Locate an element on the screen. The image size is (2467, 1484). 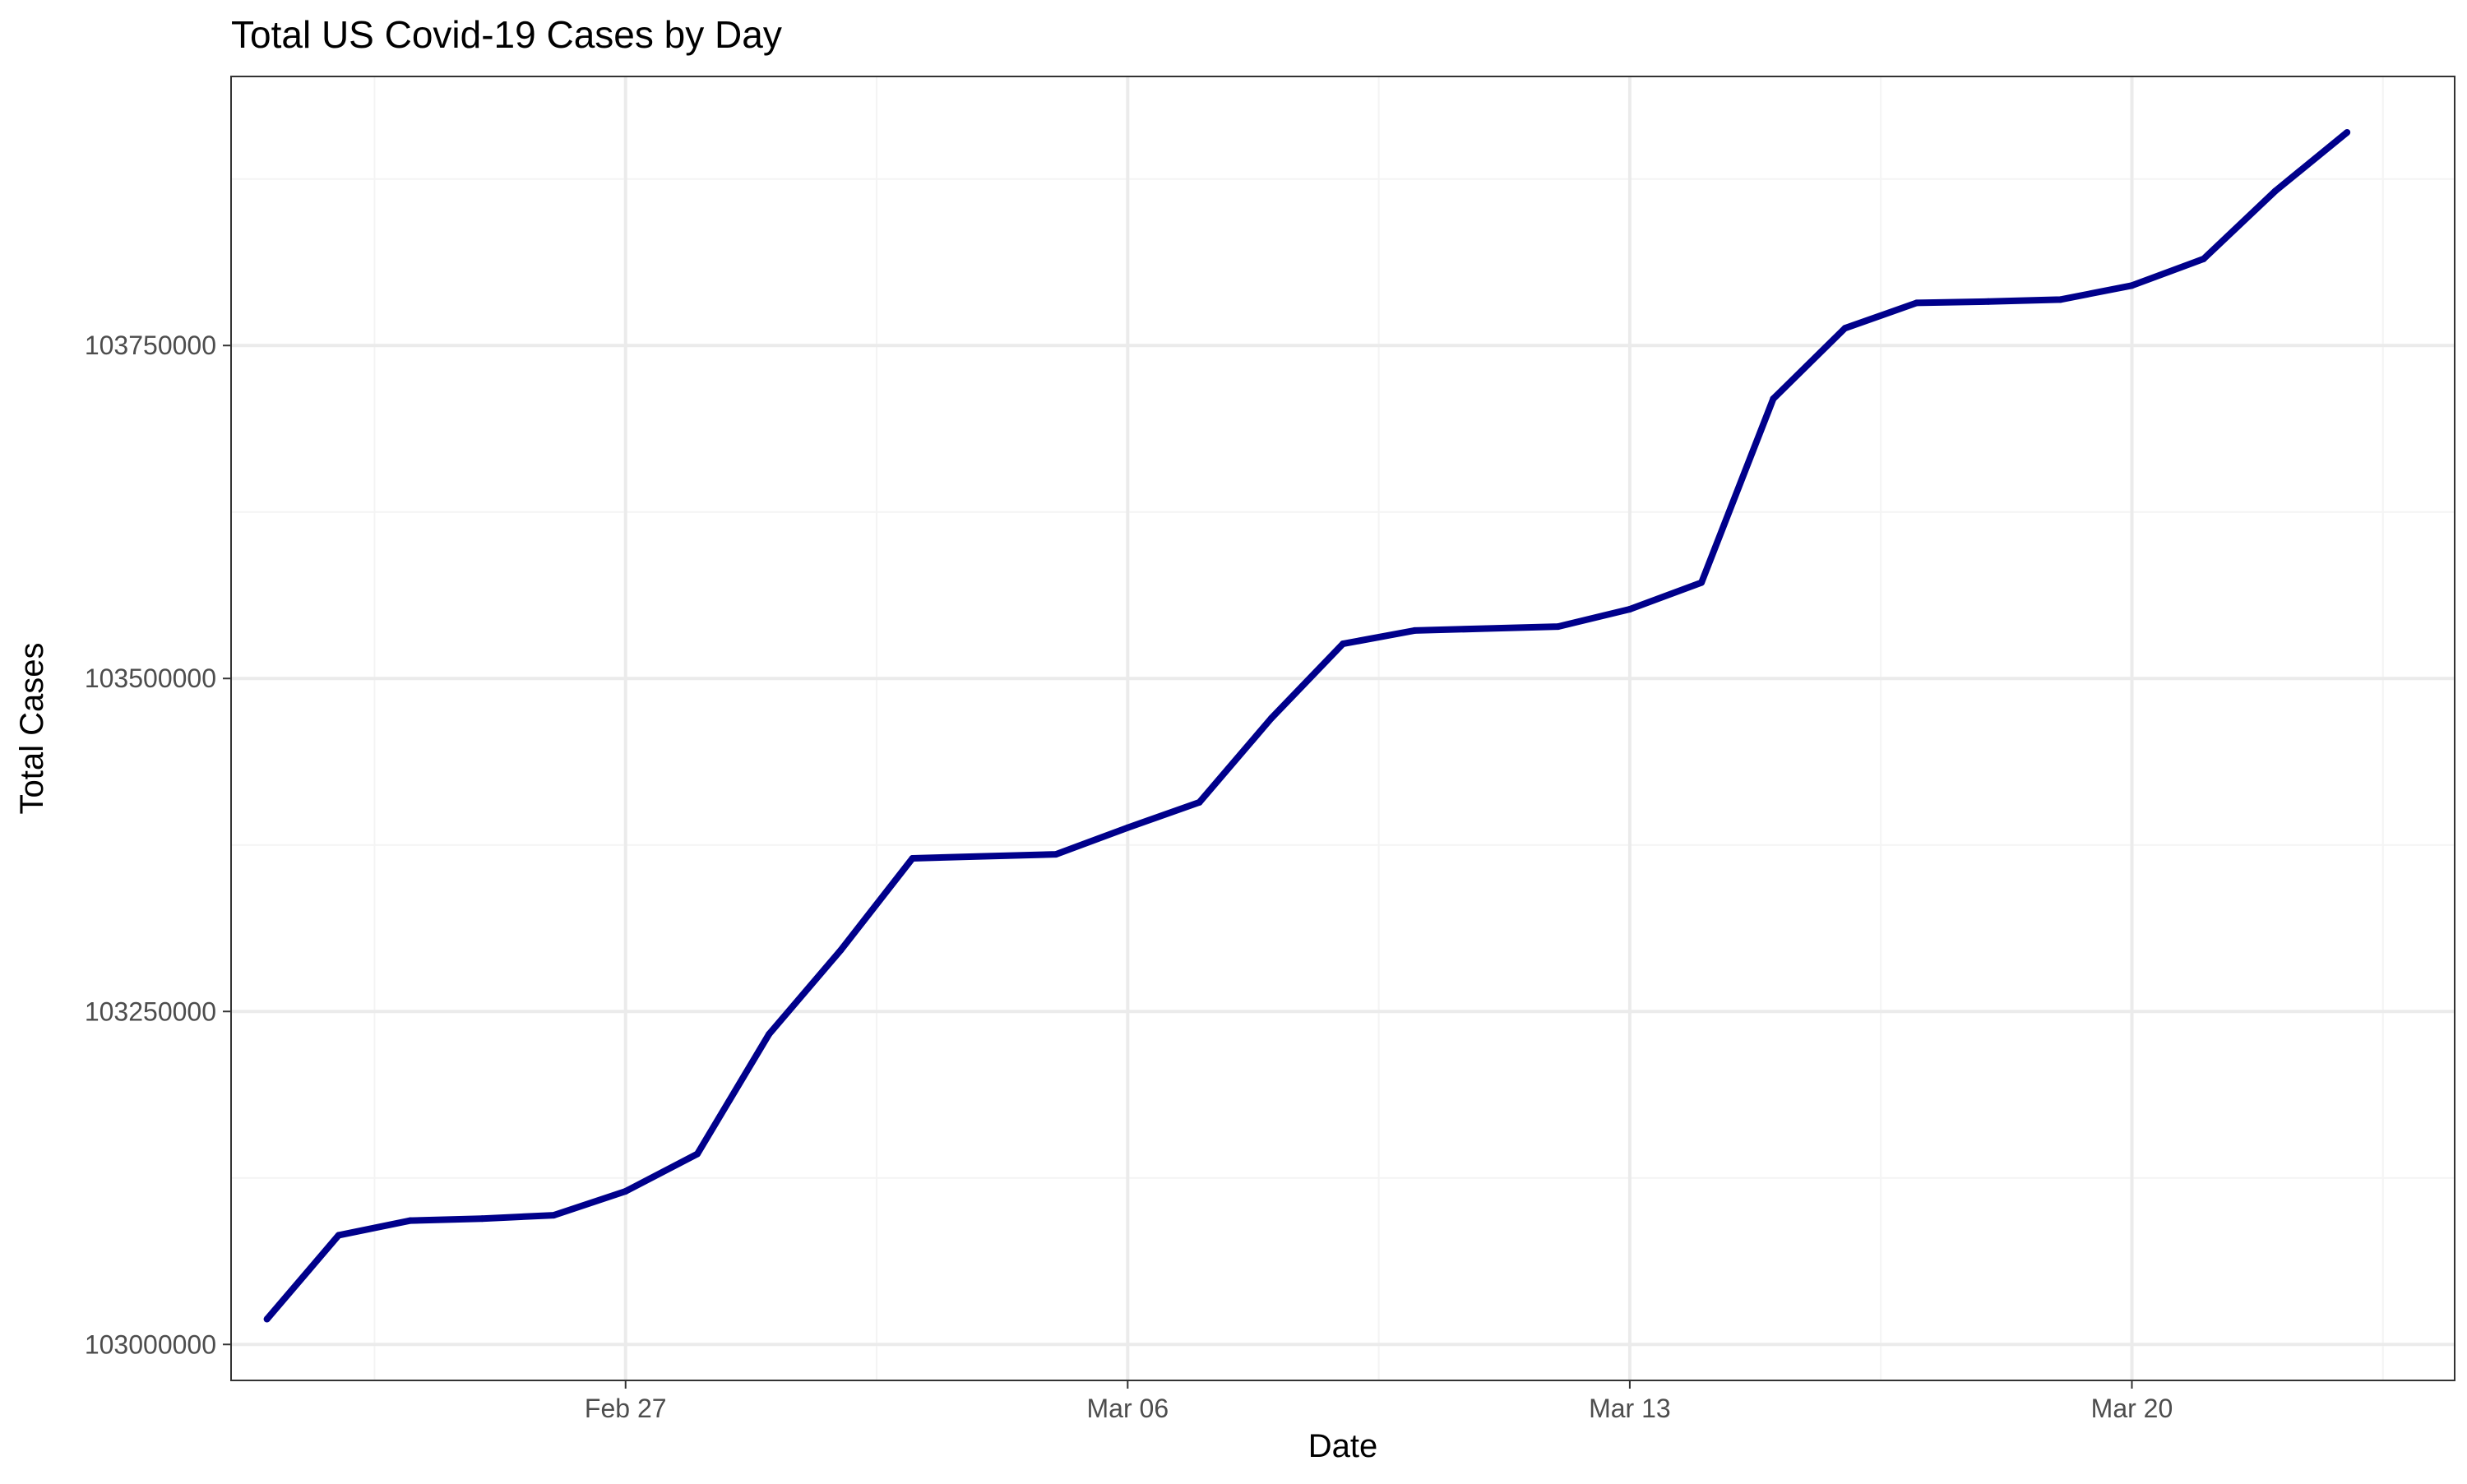
y-tick-label: 103000000 is located at coordinates (151, 1344).